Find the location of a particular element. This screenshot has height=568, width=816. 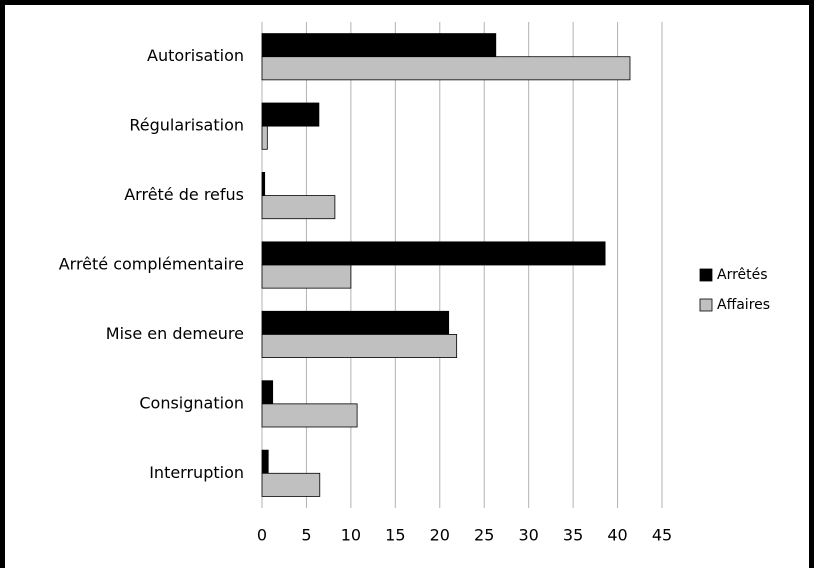

y-tick-label: Autorisation is located at coordinates (195, 55).